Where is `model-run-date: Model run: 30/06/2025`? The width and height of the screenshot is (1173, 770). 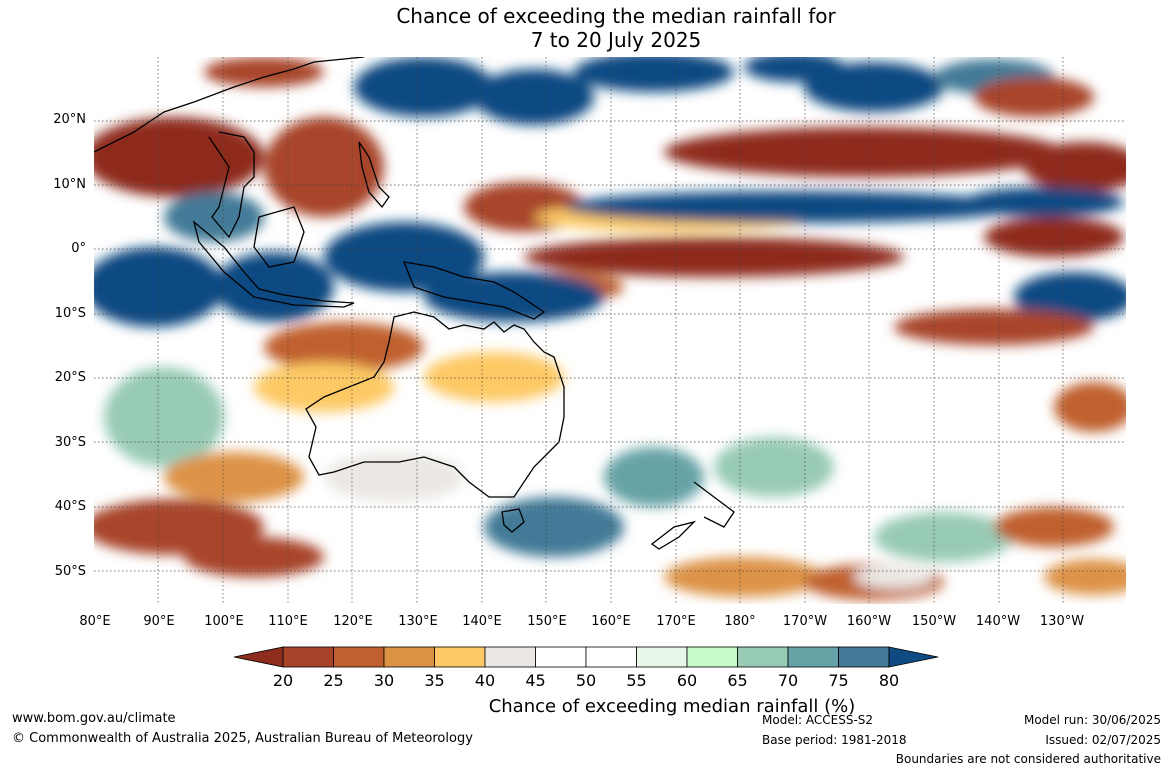
model-run-date: Model run: 30/06/2025 is located at coordinates (1092, 720).